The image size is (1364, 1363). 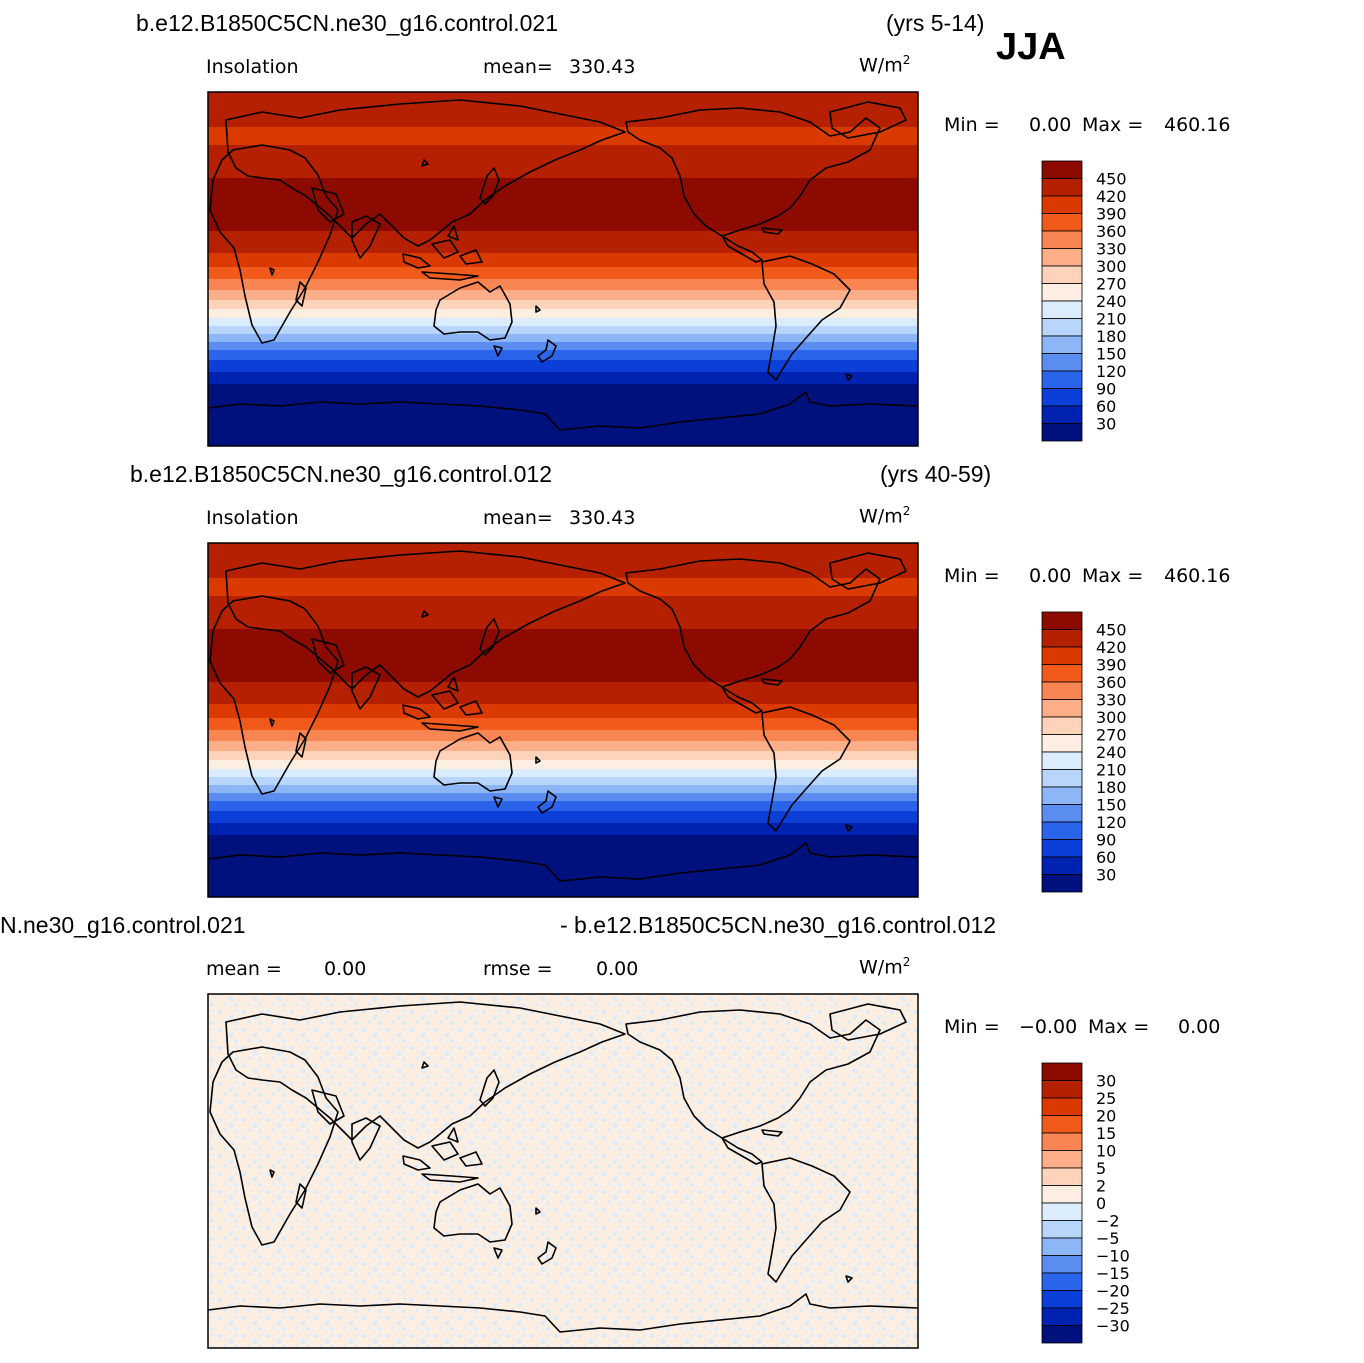 I want to click on panel3-rmse-label: rmse =, so click(x=518, y=969).